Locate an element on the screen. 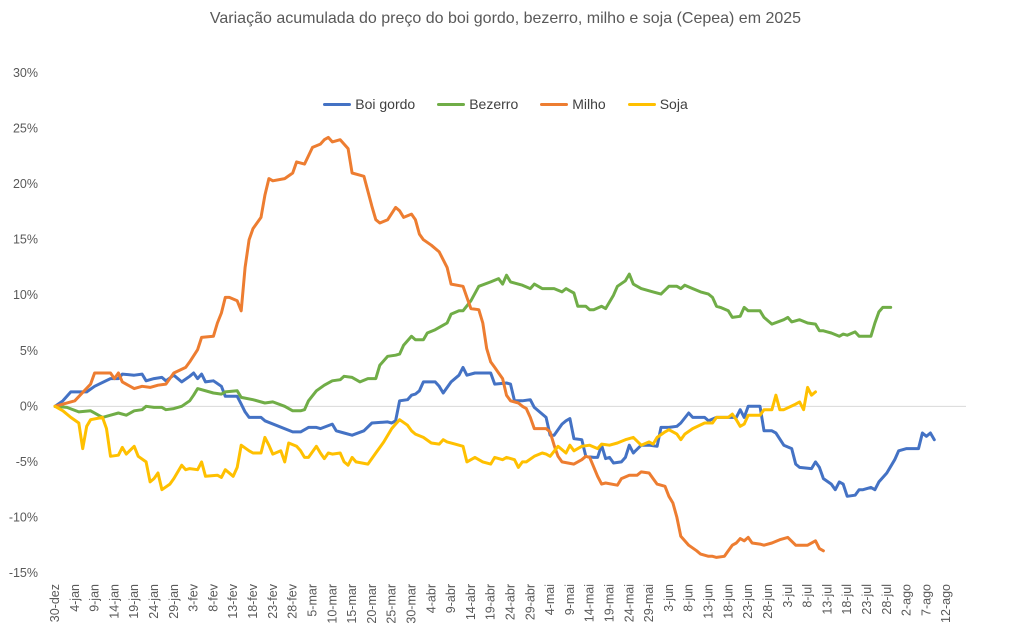 Image resolution: width=1011 pixels, height=629 pixels. x-tick-label: 8-jun is located at coordinates (689, 598).